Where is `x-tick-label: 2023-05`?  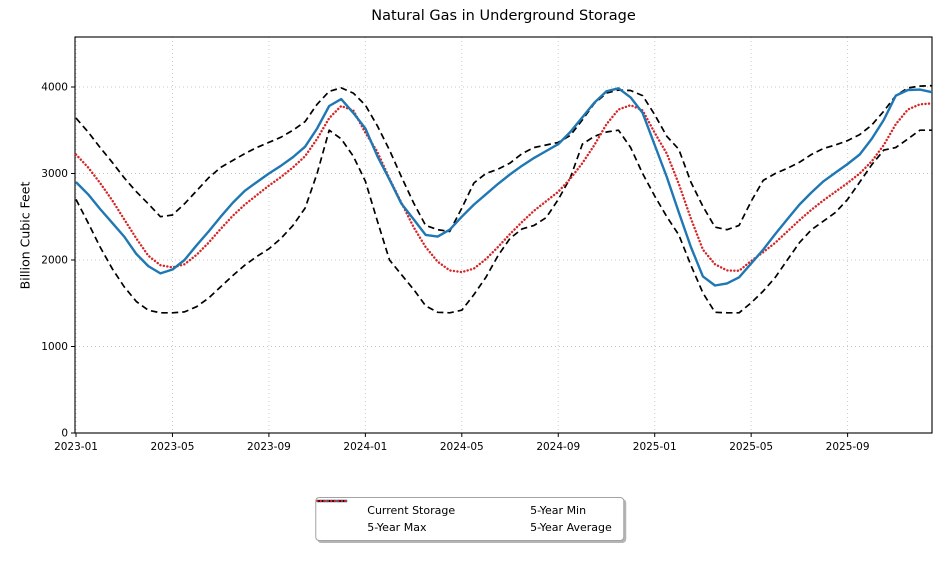
x-tick-label: 2023-05 is located at coordinates (173, 447).